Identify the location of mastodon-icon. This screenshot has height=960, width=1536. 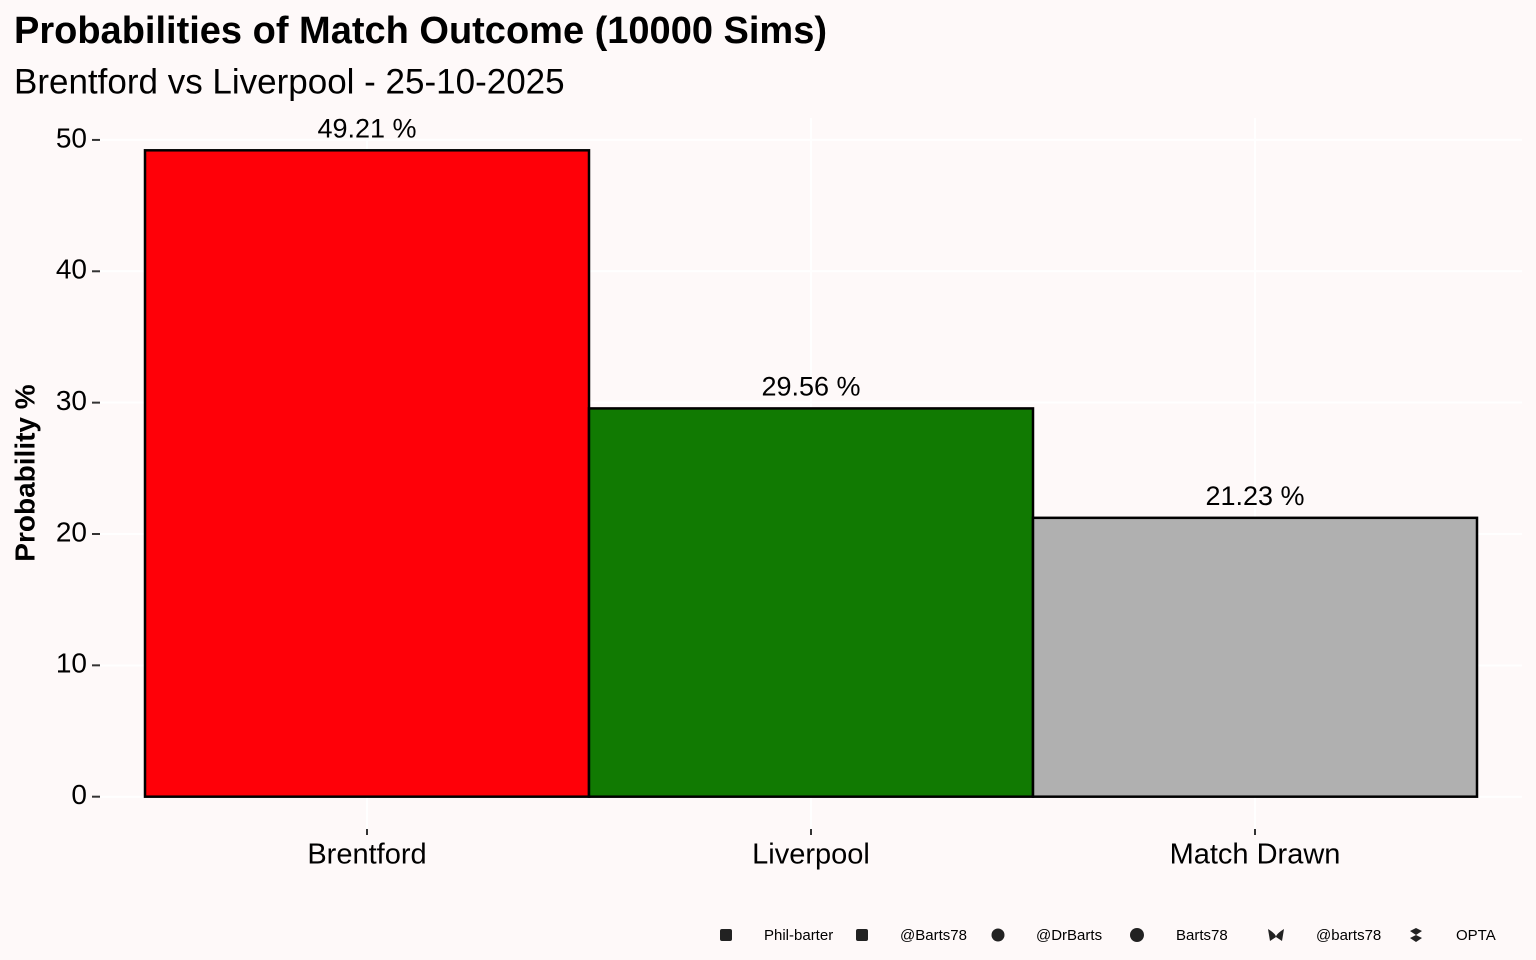
(998, 935).